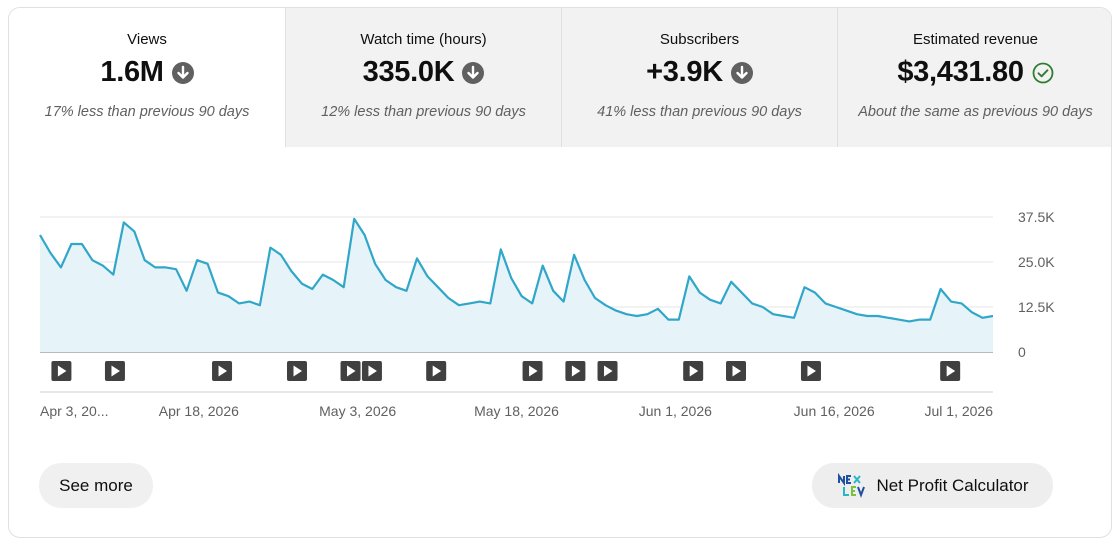 The image size is (1117, 547). I want to click on upload-markers, so click(506, 371).